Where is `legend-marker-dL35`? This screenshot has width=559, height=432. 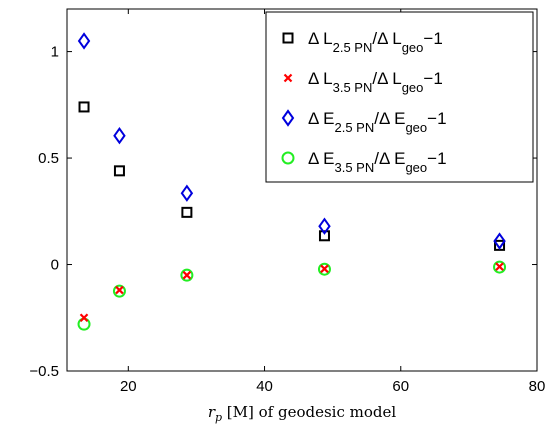
legend-marker-dL35 is located at coordinates (288, 78).